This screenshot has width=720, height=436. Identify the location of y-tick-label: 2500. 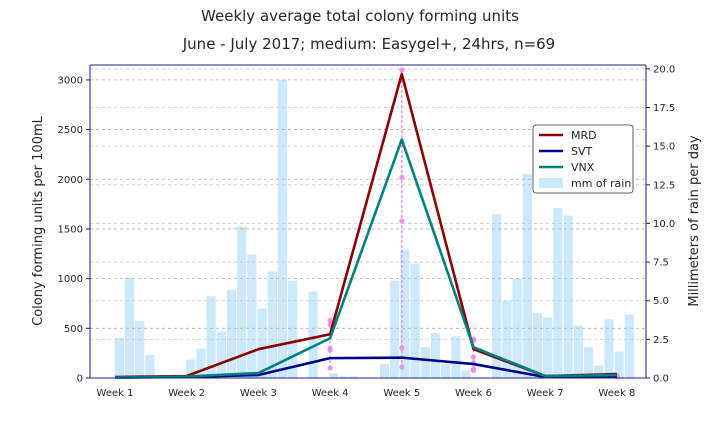
(70, 130).